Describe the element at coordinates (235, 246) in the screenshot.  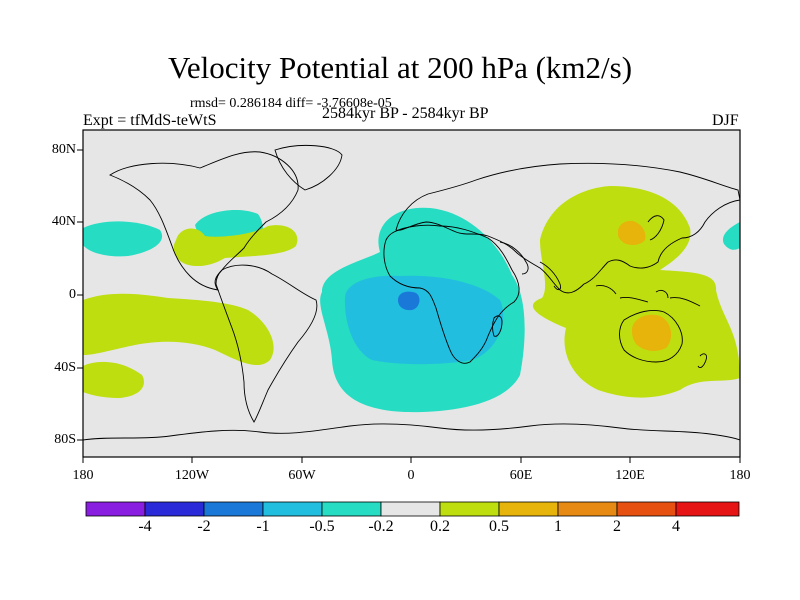
I see `contour-region-plus-0.2-north-america` at that location.